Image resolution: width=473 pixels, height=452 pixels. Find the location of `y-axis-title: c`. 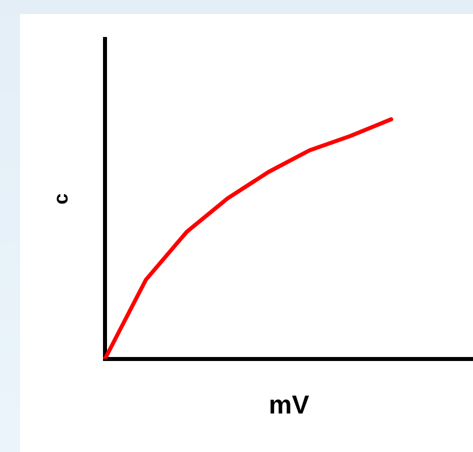

y-axis-title: c is located at coordinates (61, 198).